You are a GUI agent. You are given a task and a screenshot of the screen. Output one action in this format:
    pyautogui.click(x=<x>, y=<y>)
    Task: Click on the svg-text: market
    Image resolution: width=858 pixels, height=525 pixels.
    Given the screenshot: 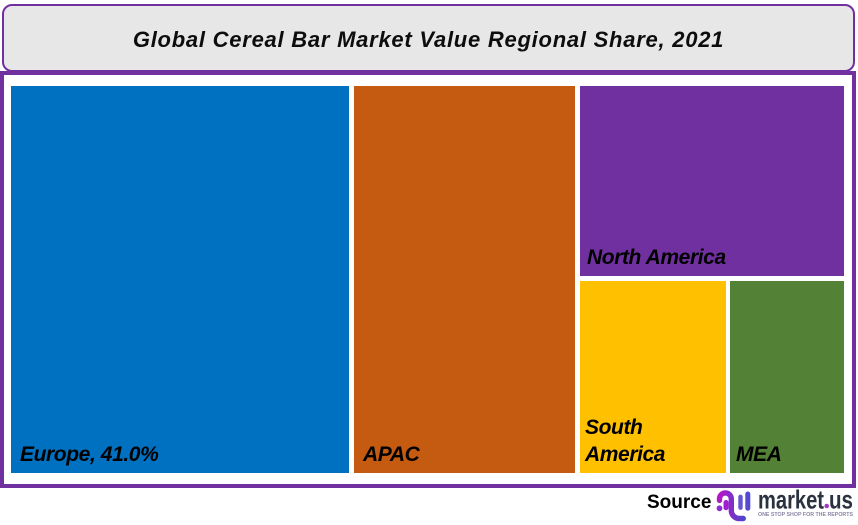 What is the action you would take?
    pyautogui.click(x=791, y=499)
    